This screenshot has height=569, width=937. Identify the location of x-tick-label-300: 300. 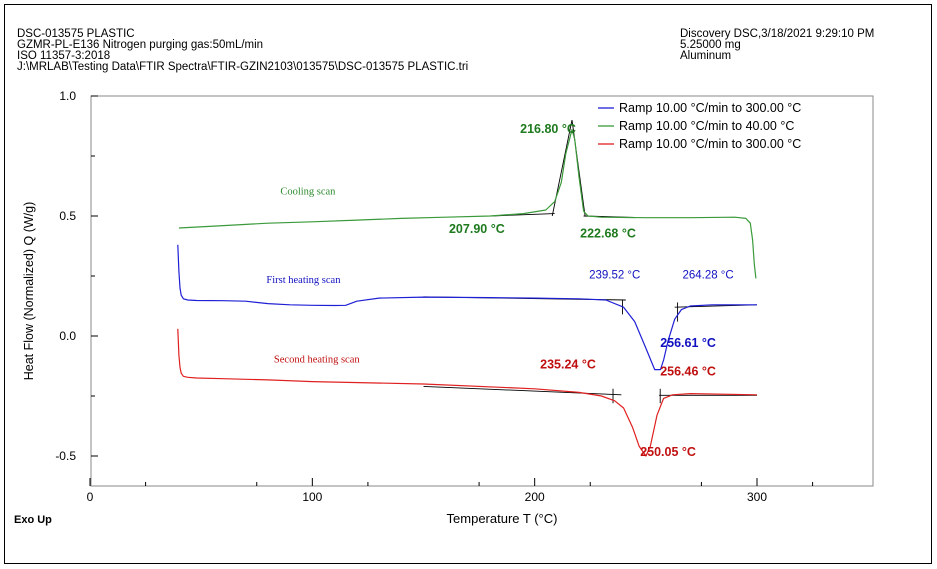
(757, 497).